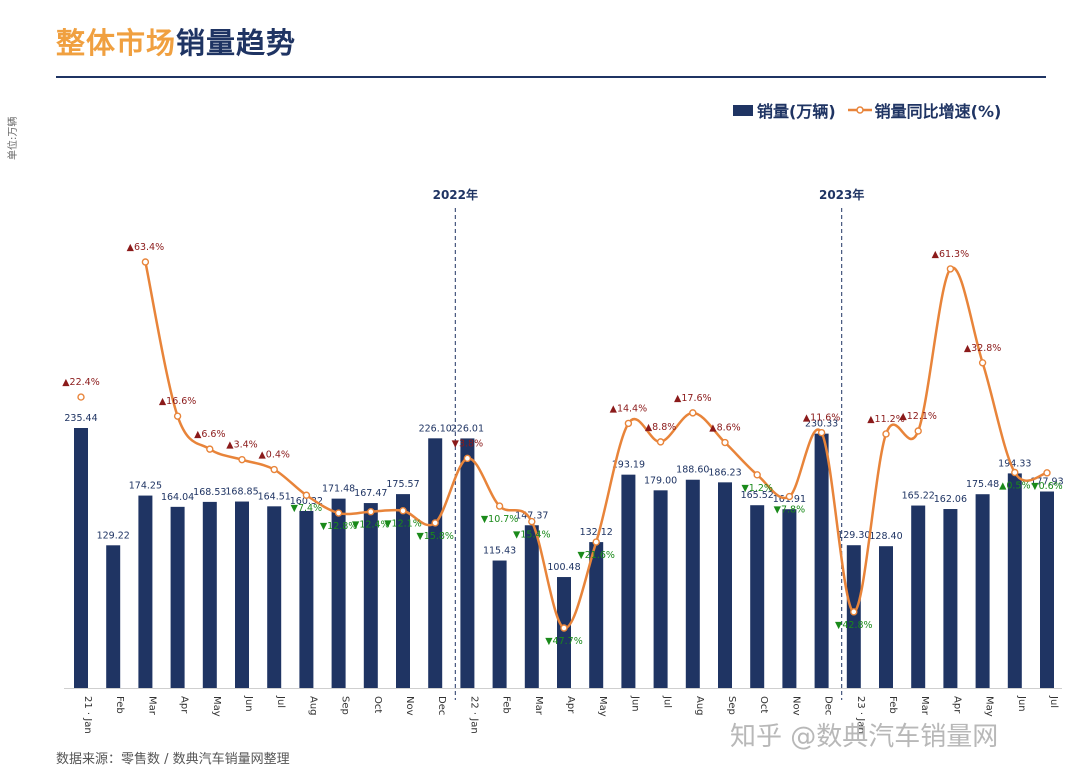 The height and width of the screenshot is (777, 1080). I want to click on bar-value-label: 147.37, so click(531, 515).